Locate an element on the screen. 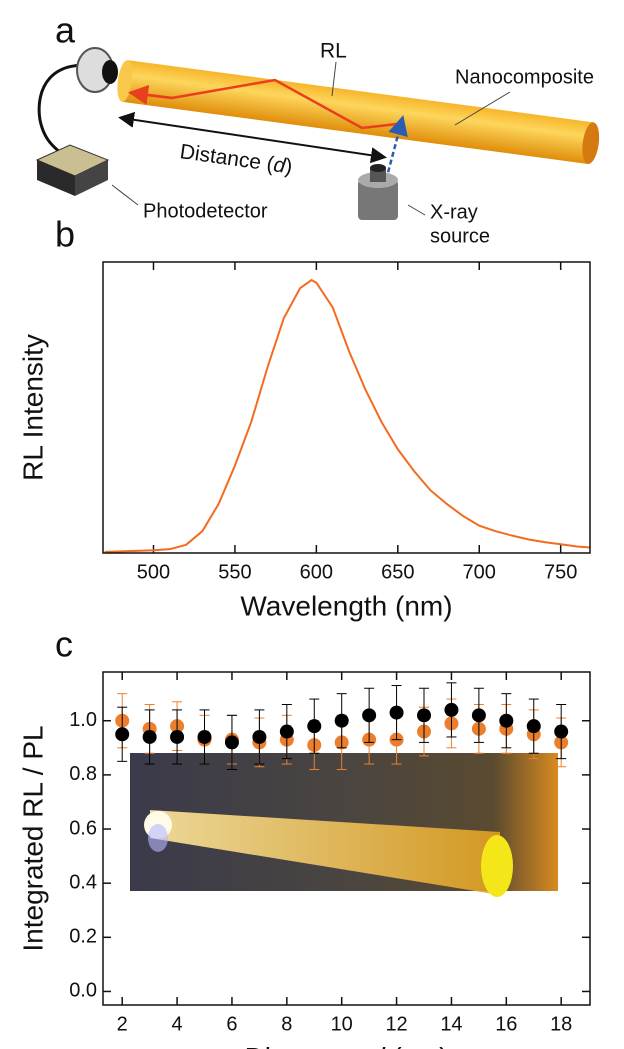  cable is located at coordinates (71, 109).